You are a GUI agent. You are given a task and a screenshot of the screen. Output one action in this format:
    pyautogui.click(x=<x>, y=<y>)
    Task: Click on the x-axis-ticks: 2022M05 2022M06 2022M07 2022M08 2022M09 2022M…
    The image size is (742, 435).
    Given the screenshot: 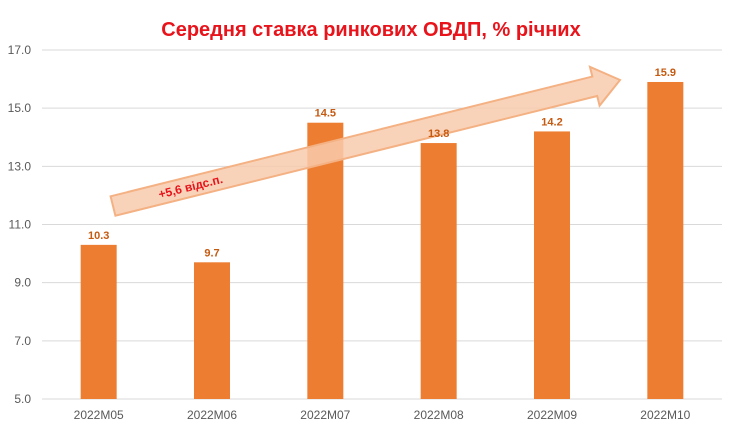 What is the action you would take?
    pyautogui.click(x=382, y=415)
    